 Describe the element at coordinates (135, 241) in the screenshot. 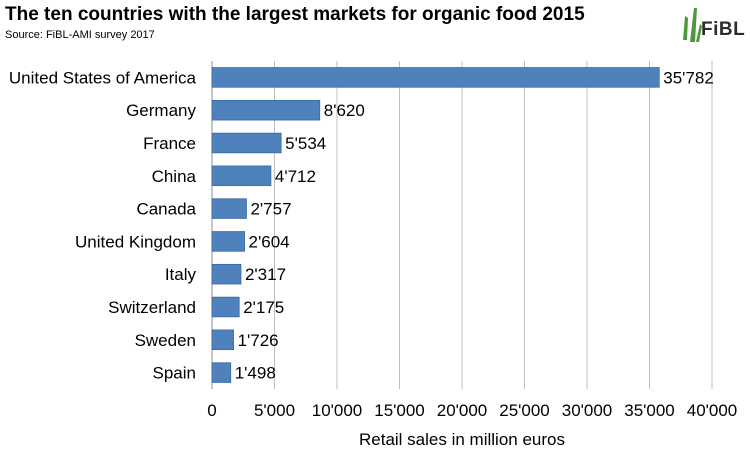

I see `category-label: United Kingdom` at that location.